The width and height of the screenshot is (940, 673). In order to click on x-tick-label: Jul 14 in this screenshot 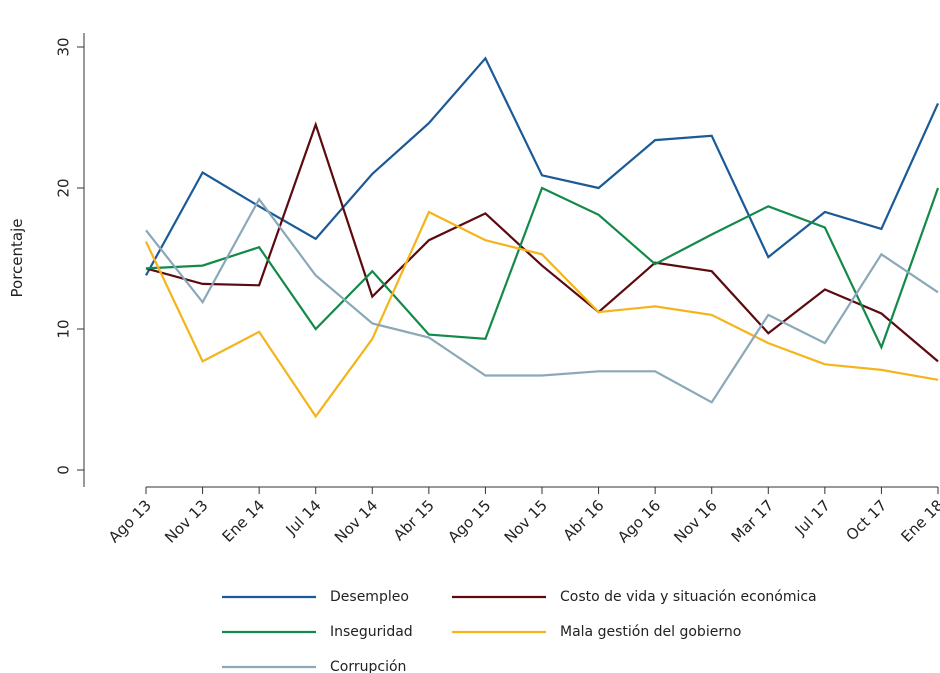, I will do `click(303, 517)`.